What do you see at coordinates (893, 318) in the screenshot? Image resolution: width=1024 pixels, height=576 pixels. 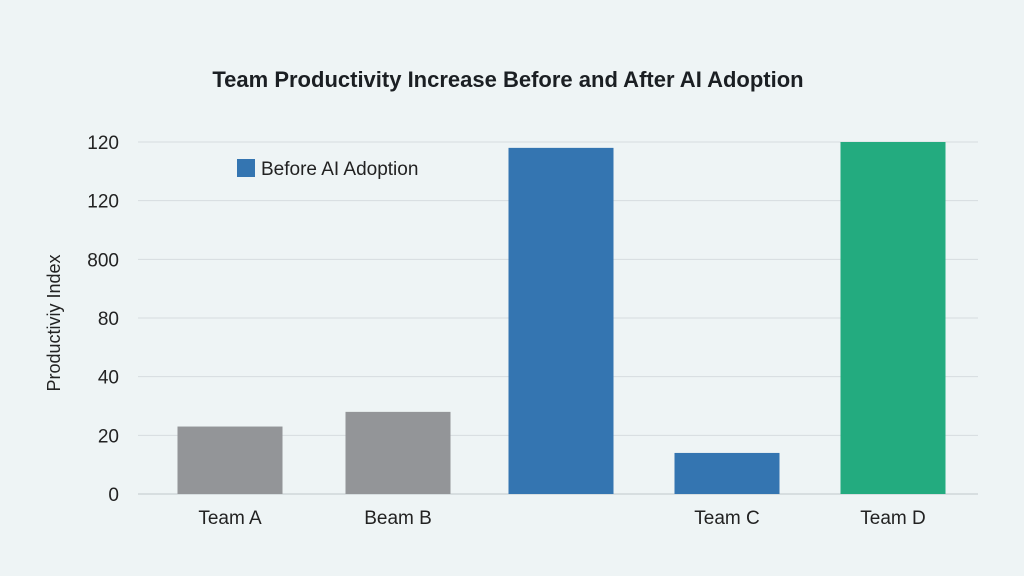 I see `bar-team-d` at bounding box center [893, 318].